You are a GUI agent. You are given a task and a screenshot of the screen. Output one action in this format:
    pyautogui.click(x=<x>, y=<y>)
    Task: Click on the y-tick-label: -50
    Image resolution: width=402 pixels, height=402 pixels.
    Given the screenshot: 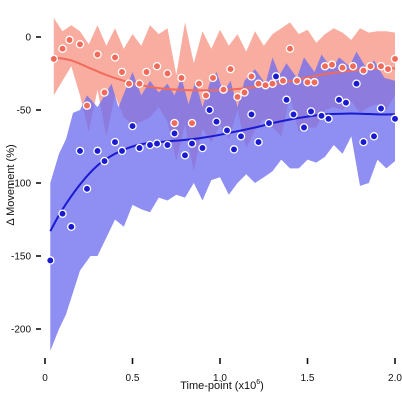 What is the action you would take?
    pyautogui.click(x=24, y=111)
    